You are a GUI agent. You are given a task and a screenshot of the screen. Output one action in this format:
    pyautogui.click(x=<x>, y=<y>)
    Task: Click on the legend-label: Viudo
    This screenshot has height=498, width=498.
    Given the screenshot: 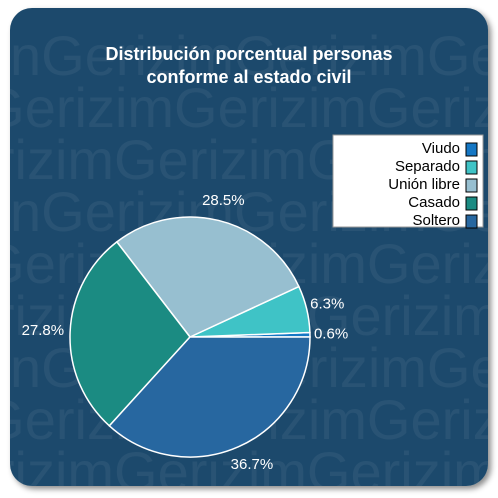 What is the action you would take?
    pyautogui.click(x=441, y=148)
    